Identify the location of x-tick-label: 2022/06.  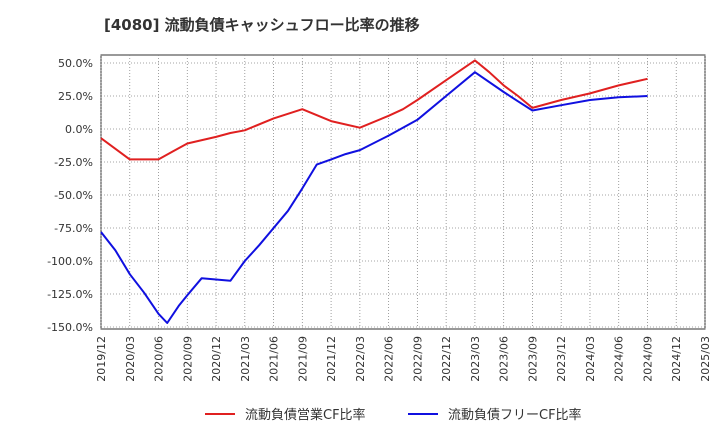
(389, 359).